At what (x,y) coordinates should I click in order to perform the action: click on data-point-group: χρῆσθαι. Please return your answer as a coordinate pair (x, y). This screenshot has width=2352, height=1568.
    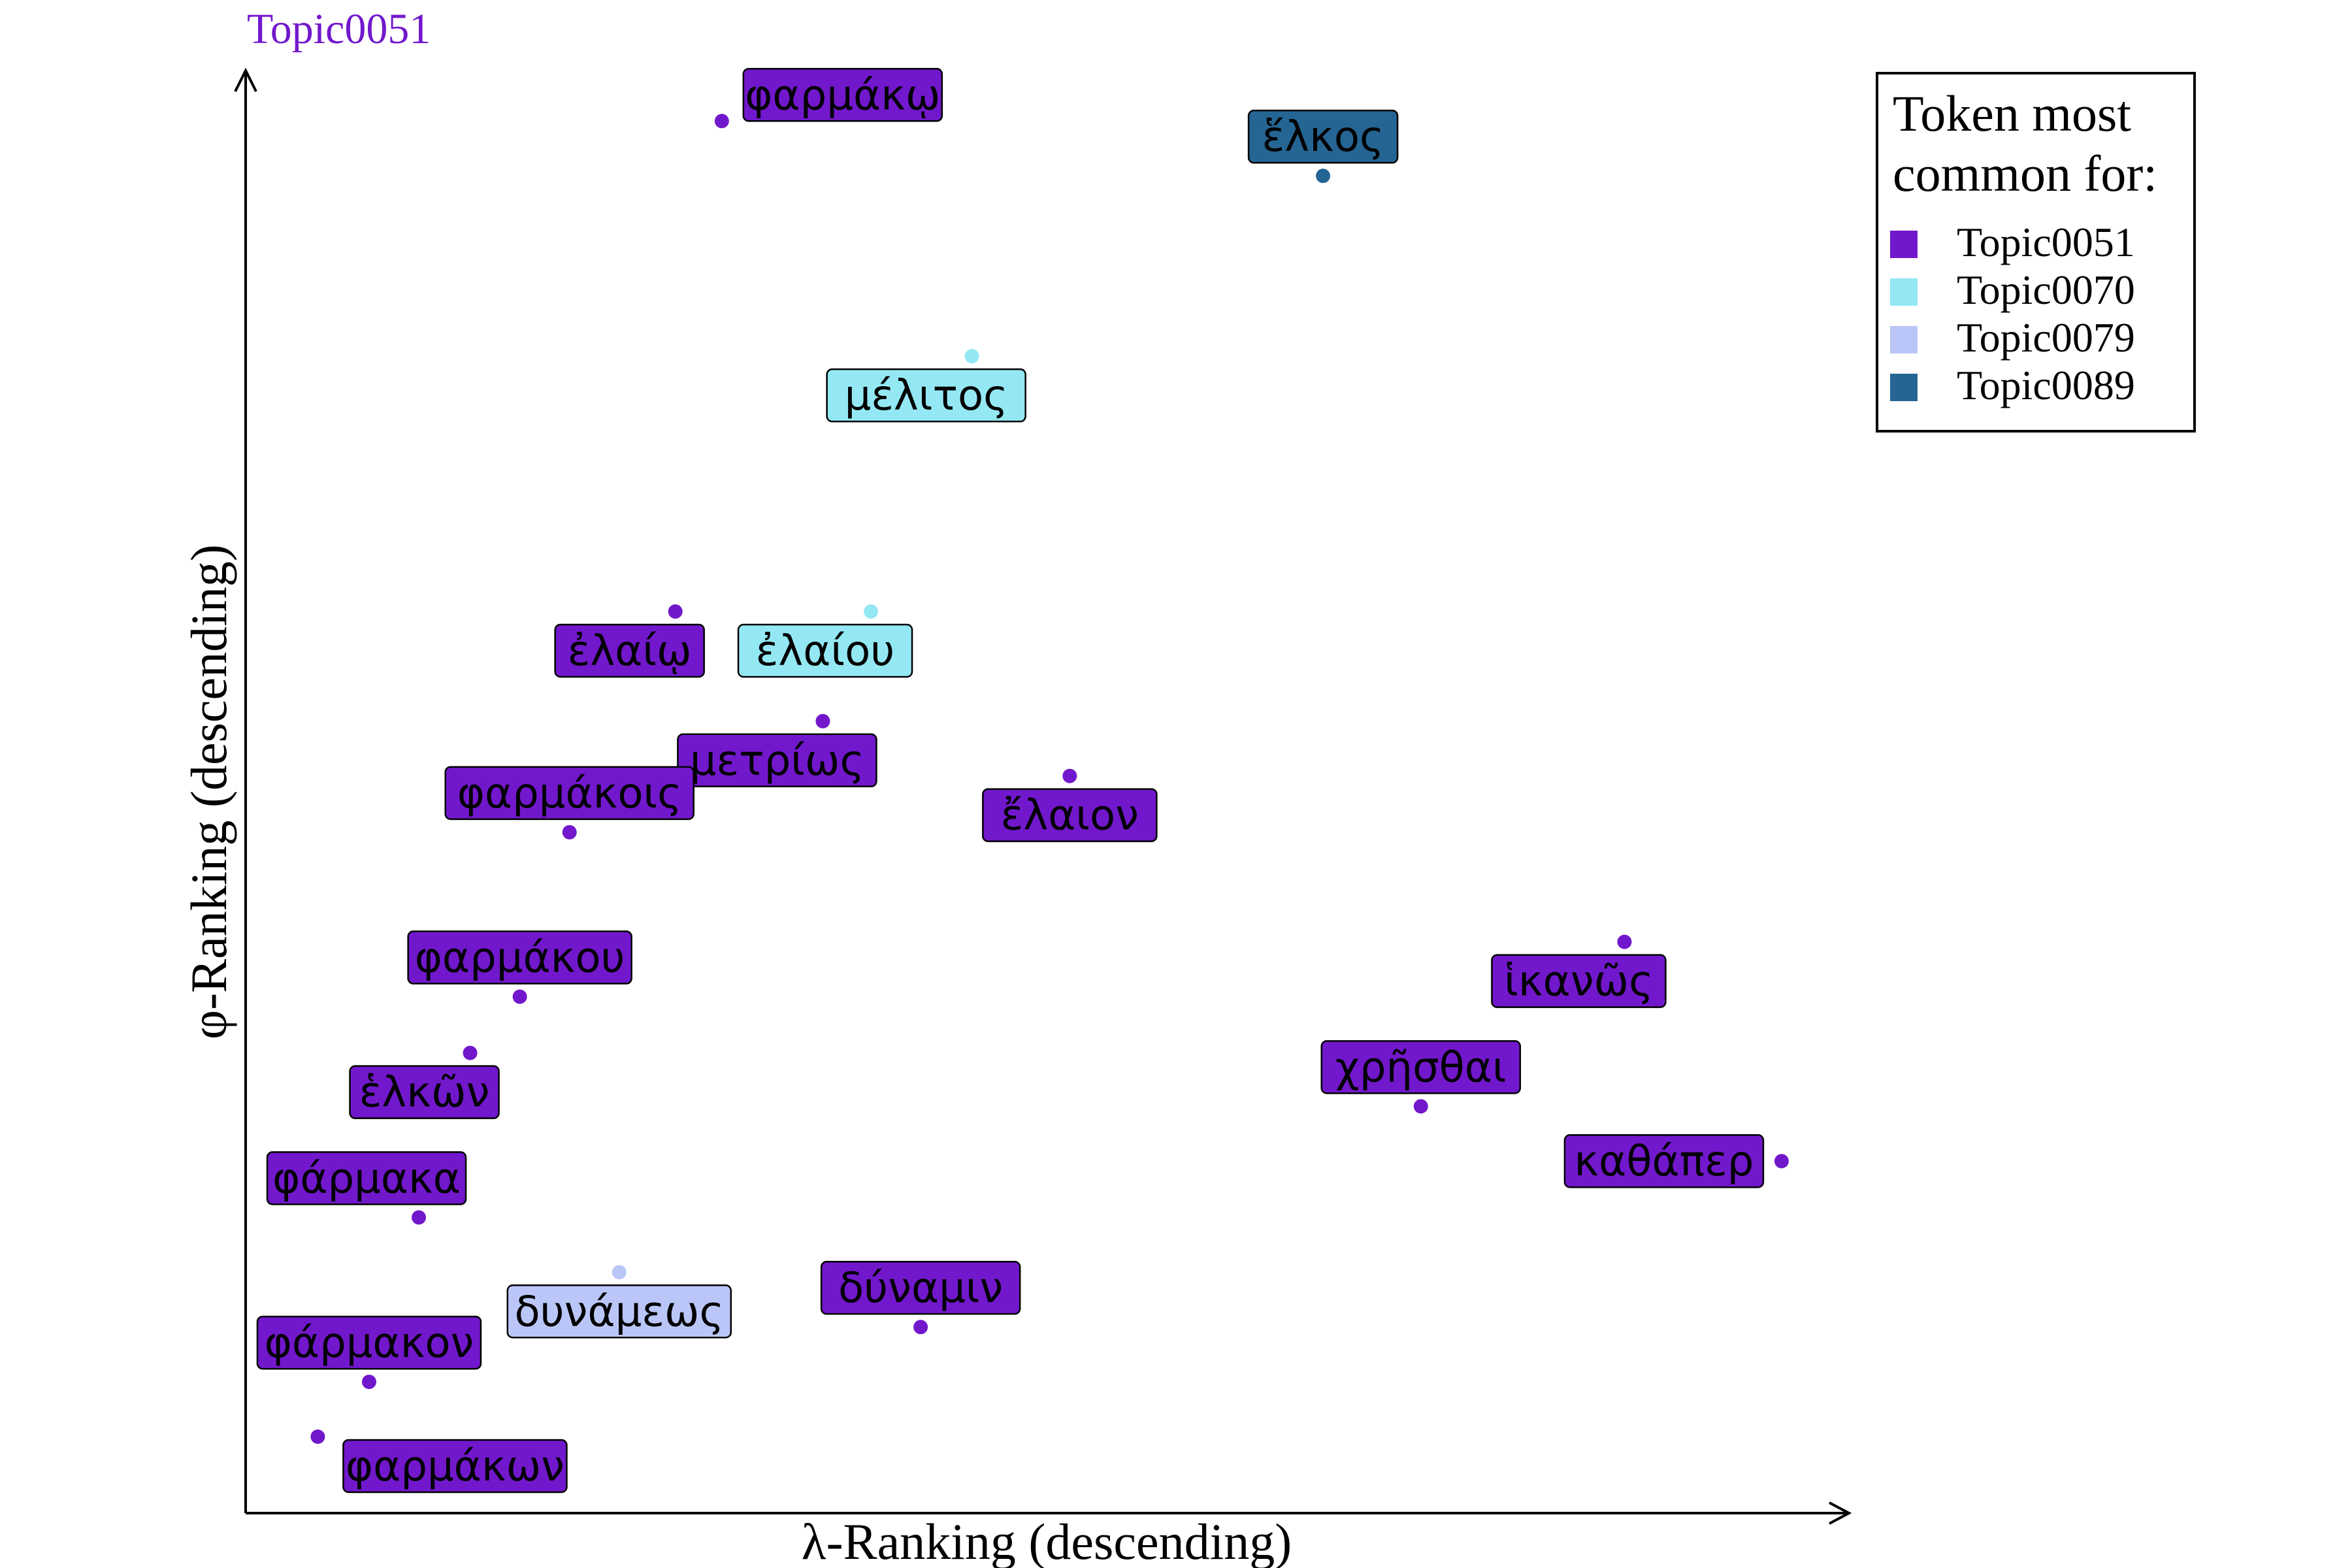
    Looking at the image, I should click on (1421, 1077).